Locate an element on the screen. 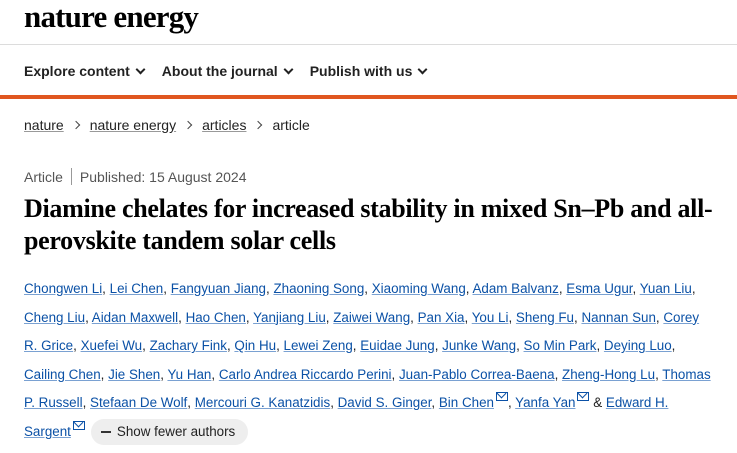 The height and width of the screenshot is (453, 737). header-divider is located at coordinates (368, 44).